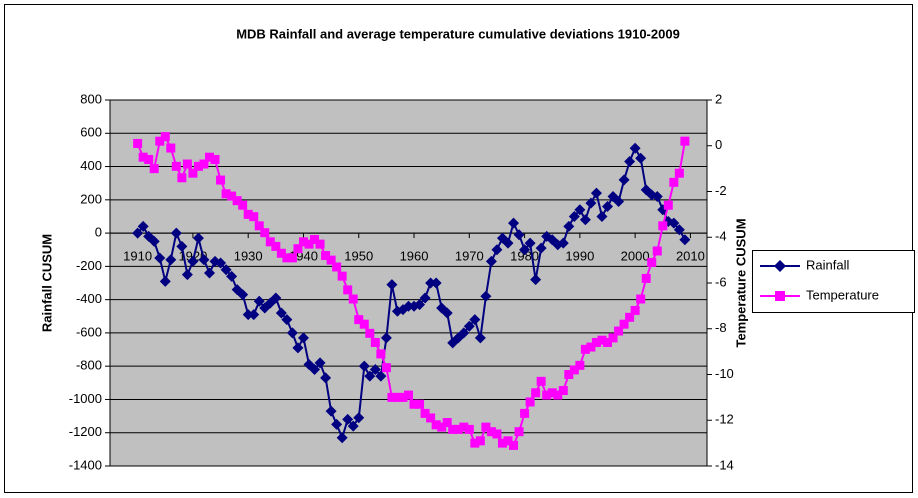 This screenshot has width=918, height=498. What do you see at coordinates (690, 256) in the screenshot?
I see `x-tick-label: 2010` at bounding box center [690, 256].